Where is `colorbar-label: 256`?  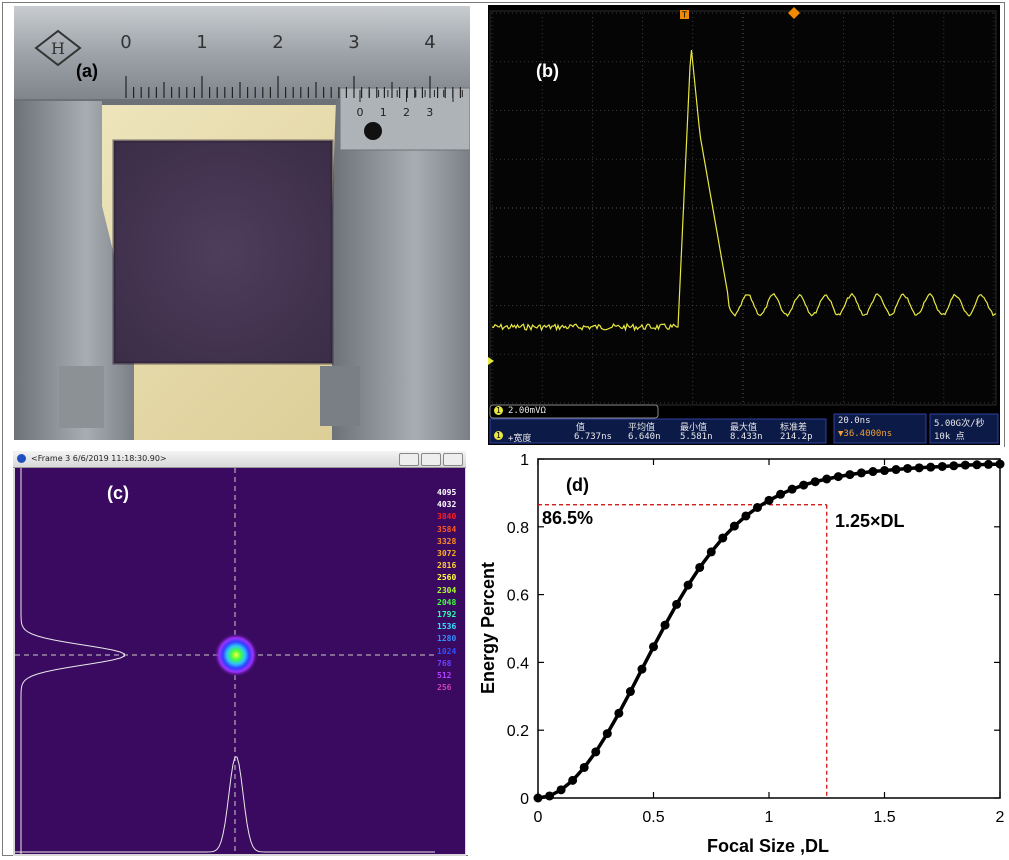 colorbar-label: 256 is located at coordinates (444, 688).